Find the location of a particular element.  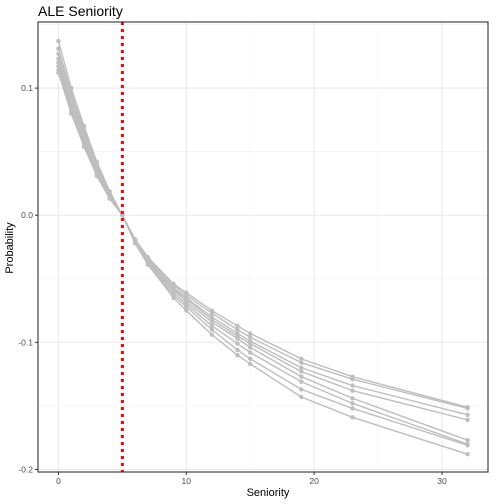

y-tick-label: 0.1 is located at coordinates (27, 88).